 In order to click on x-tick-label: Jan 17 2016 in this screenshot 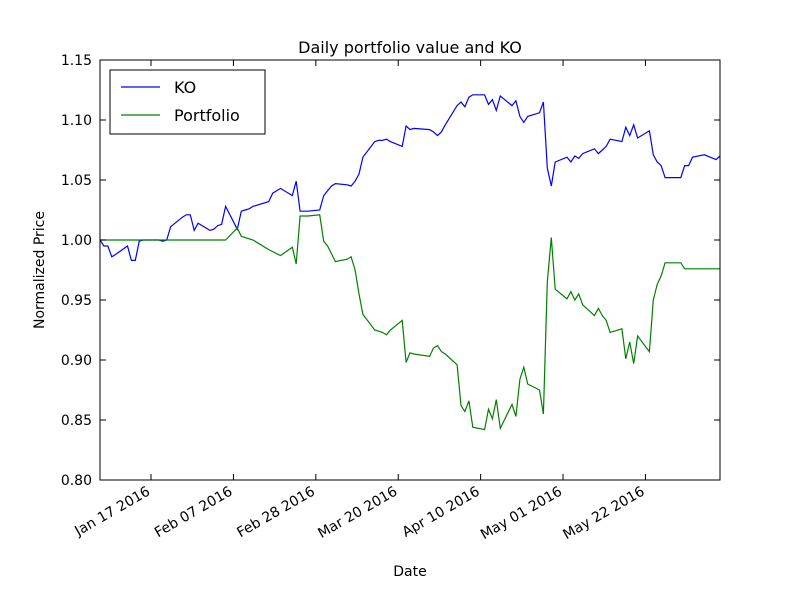, I will do `click(112, 512)`.